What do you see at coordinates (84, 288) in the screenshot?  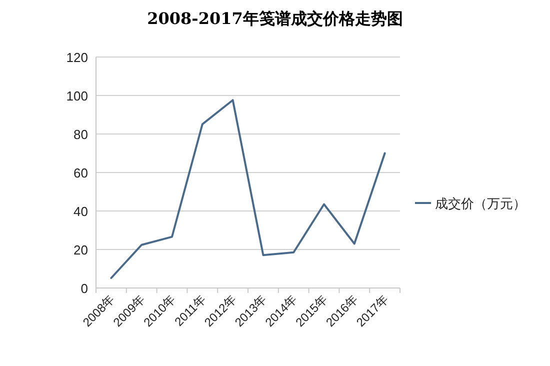 I see `y-tick-label: 0` at bounding box center [84, 288].